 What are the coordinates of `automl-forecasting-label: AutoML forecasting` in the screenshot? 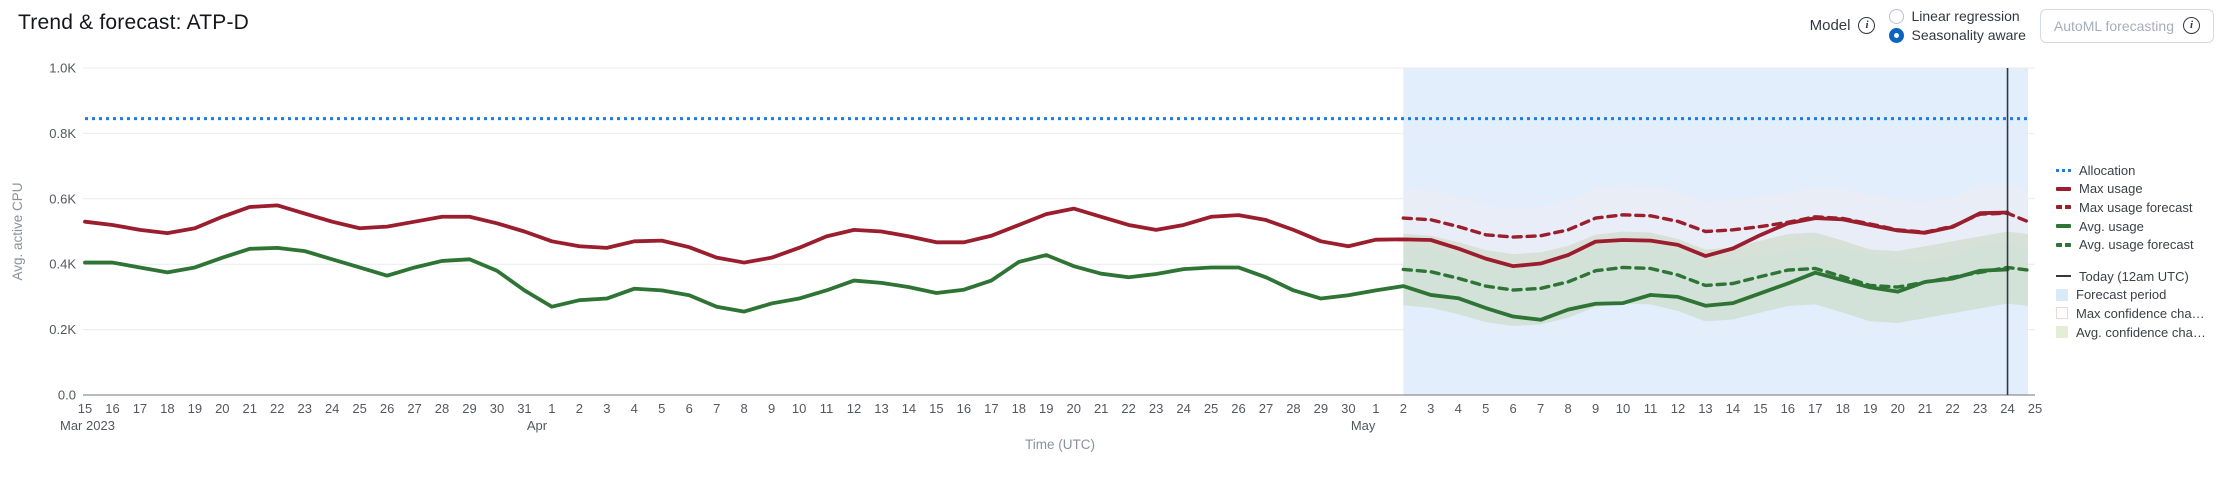 It's located at (2113, 25).